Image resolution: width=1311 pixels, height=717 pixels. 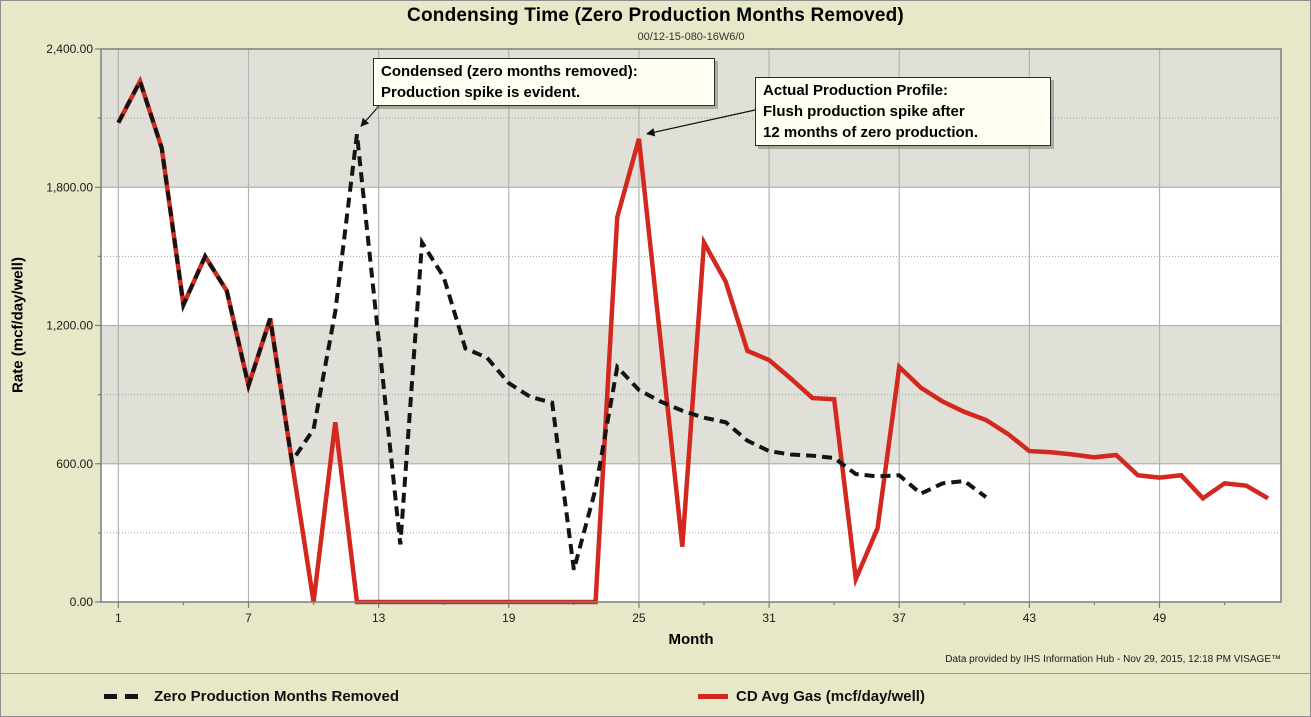 What do you see at coordinates (713, 696) in the screenshot?
I see `solid-line-swatch` at bounding box center [713, 696].